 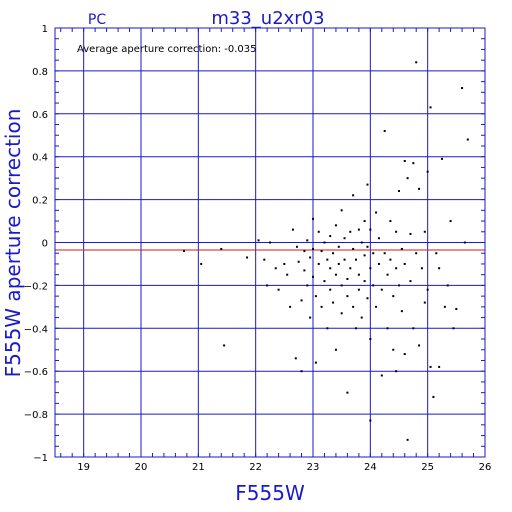 What do you see at coordinates (427, 467) in the screenshot?
I see `x-tick-label: 25` at bounding box center [427, 467].